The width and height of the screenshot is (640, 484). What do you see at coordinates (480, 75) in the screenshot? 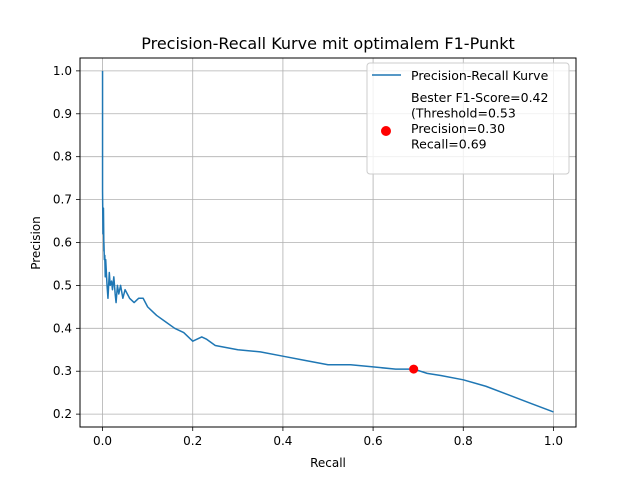
I see `legend-label-curve: Precision-Recall Kurve` at bounding box center [480, 75].